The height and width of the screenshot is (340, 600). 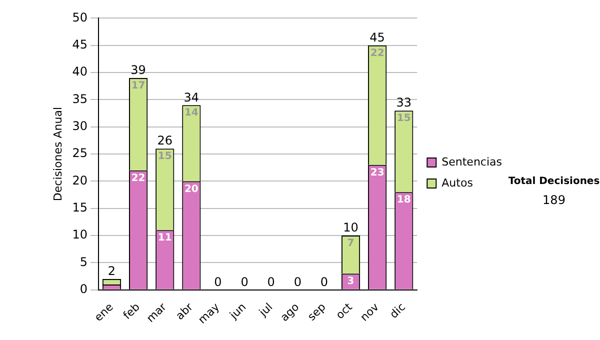 I want to click on text: 189, so click(x=554, y=200).